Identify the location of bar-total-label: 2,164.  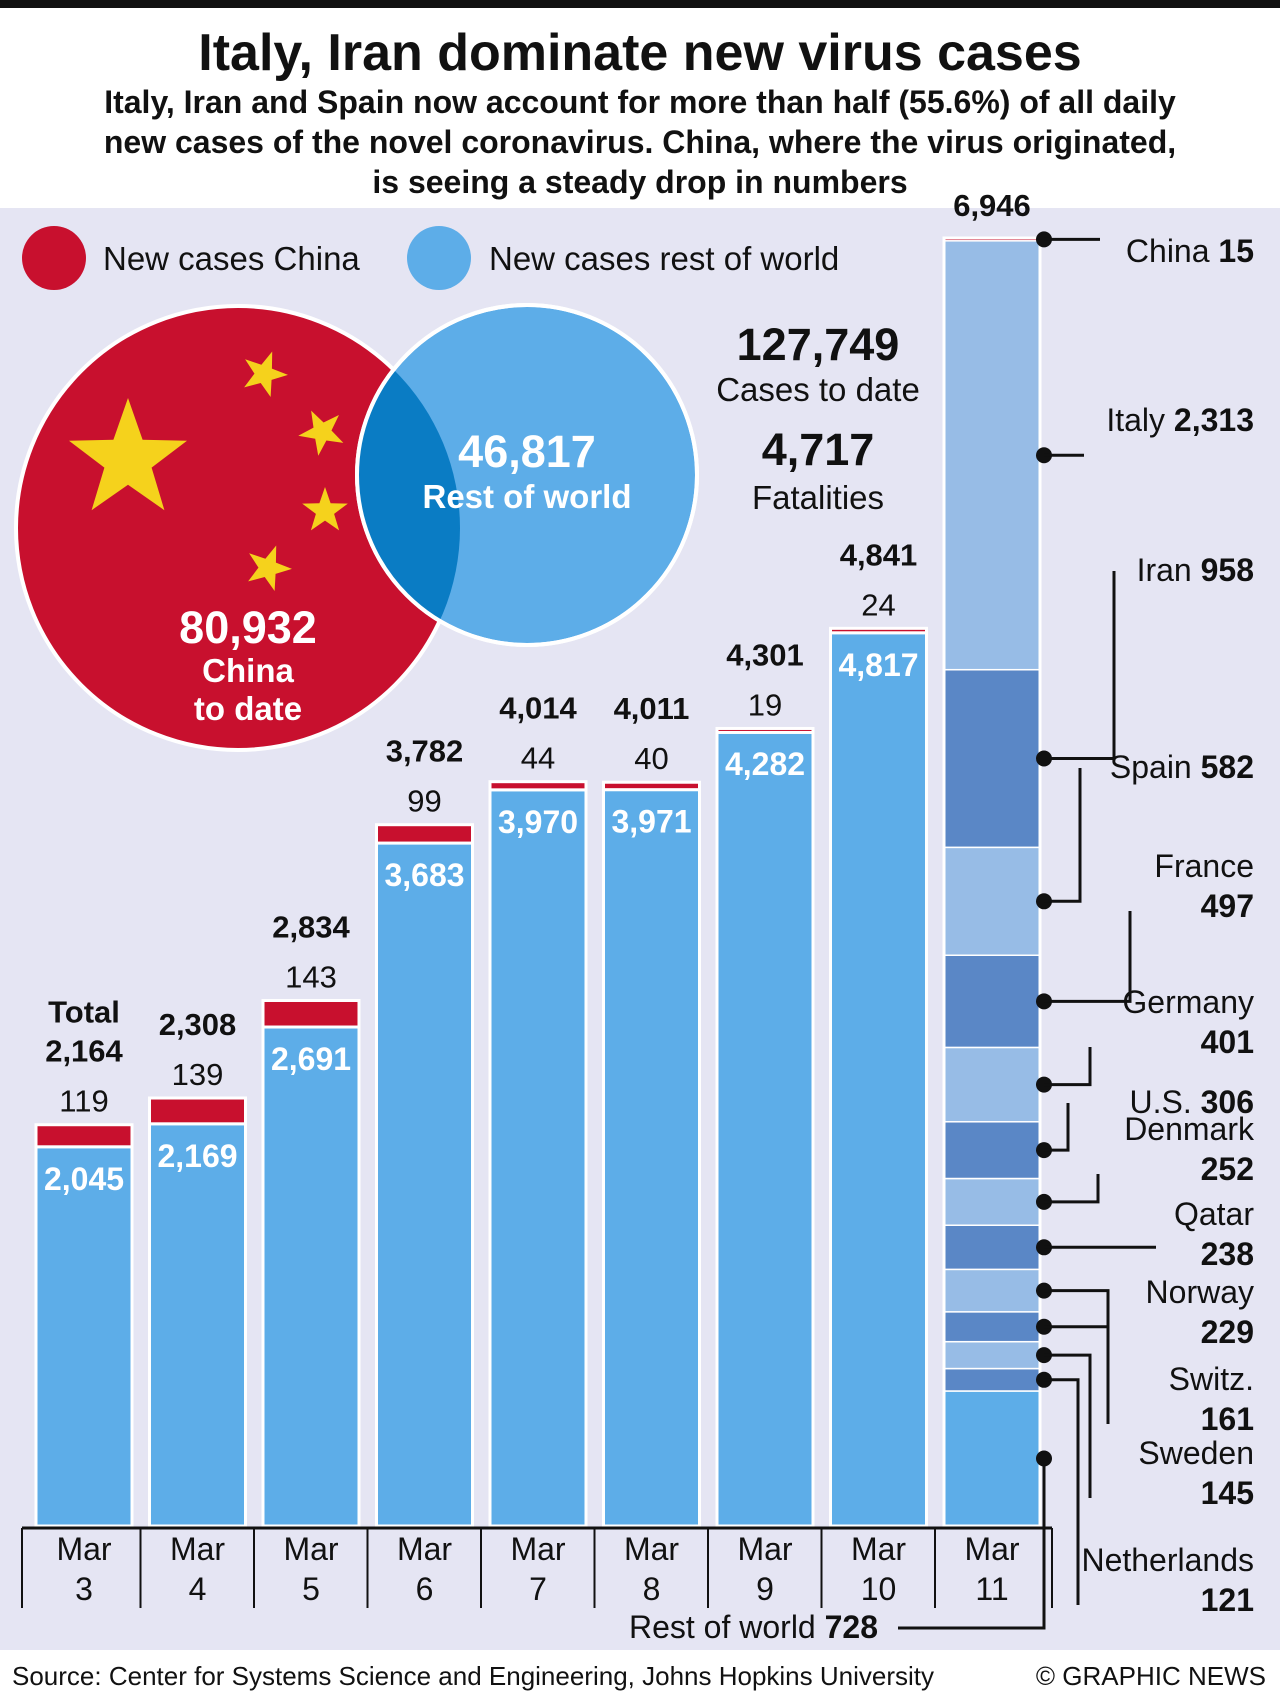
(84, 1051).